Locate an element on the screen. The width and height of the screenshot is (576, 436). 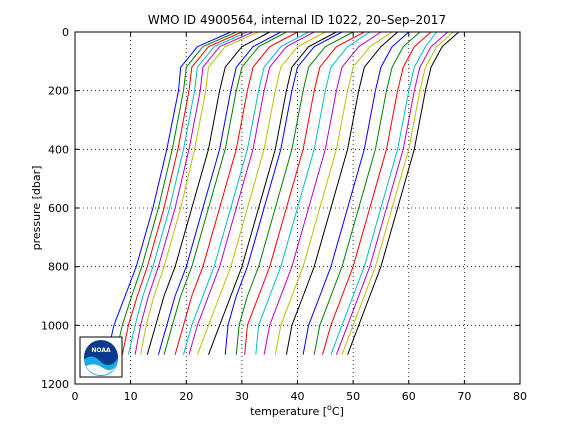
x-tick-label: 40 is located at coordinates (298, 396).